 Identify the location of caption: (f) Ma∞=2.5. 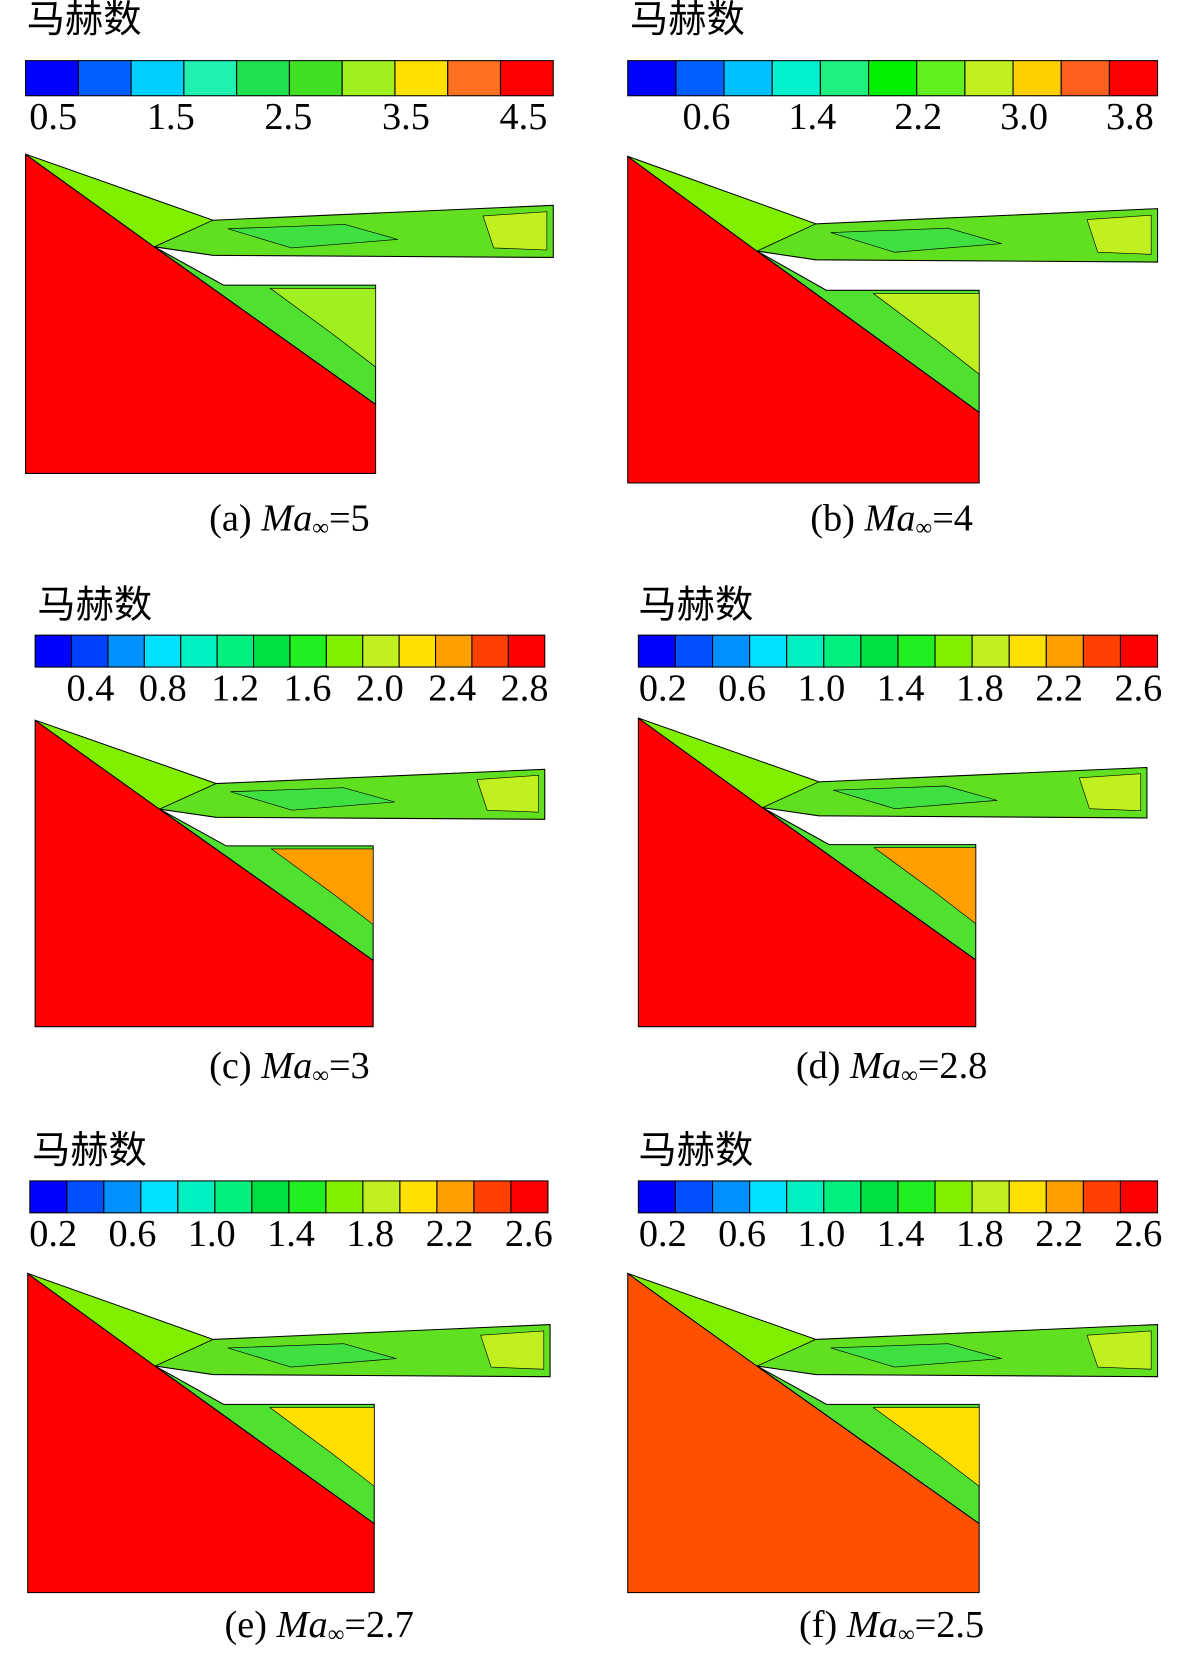
(891, 1626).